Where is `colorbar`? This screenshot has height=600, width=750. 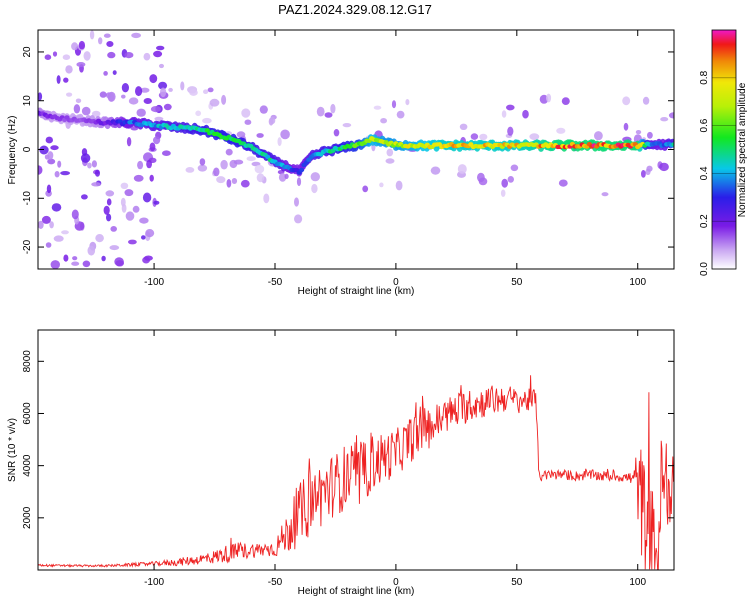 colorbar is located at coordinates (724, 149).